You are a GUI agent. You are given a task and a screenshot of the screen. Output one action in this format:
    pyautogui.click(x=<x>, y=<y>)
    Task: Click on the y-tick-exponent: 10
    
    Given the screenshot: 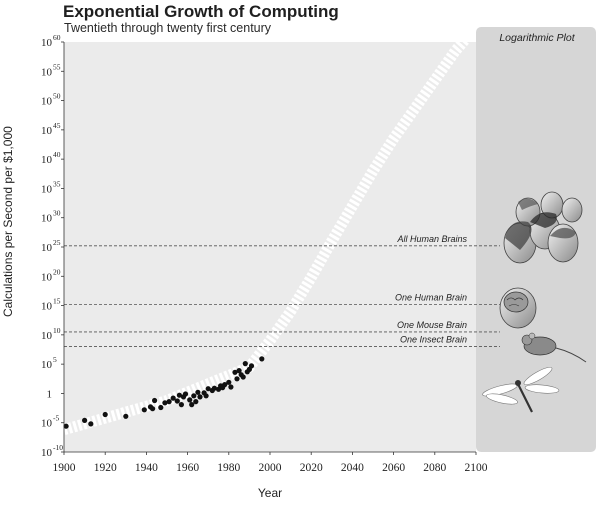 What is the action you would take?
    pyautogui.click(x=57, y=330)
    